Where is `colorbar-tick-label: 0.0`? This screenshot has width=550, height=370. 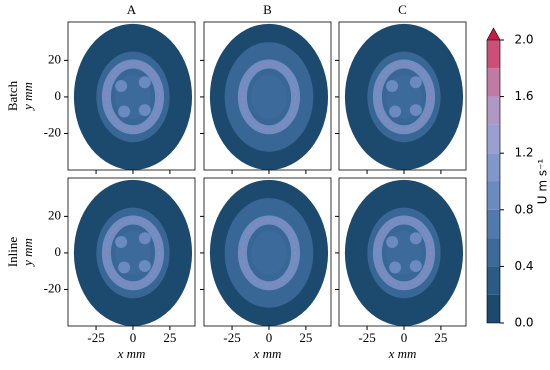
colorbar-tick-label: 0.0 is located at coordinates (523, 323).